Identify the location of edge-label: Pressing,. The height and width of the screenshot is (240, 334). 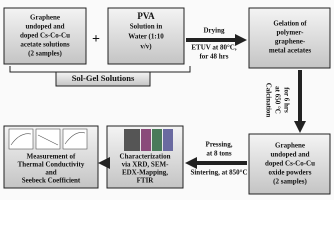
(219, 145).